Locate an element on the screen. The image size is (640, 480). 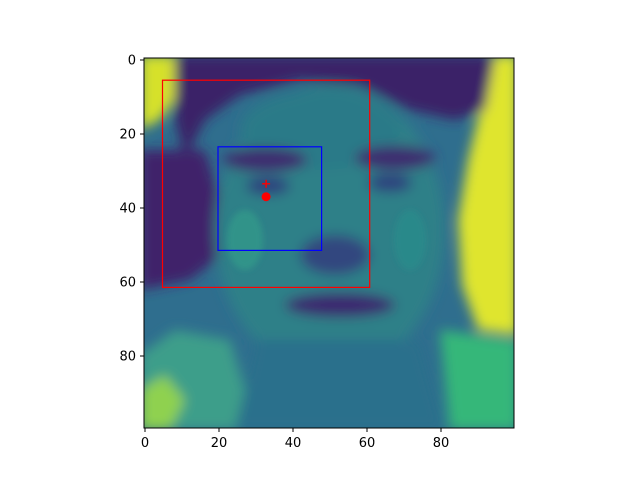
shirt-right is located at coordinates (477, 379).